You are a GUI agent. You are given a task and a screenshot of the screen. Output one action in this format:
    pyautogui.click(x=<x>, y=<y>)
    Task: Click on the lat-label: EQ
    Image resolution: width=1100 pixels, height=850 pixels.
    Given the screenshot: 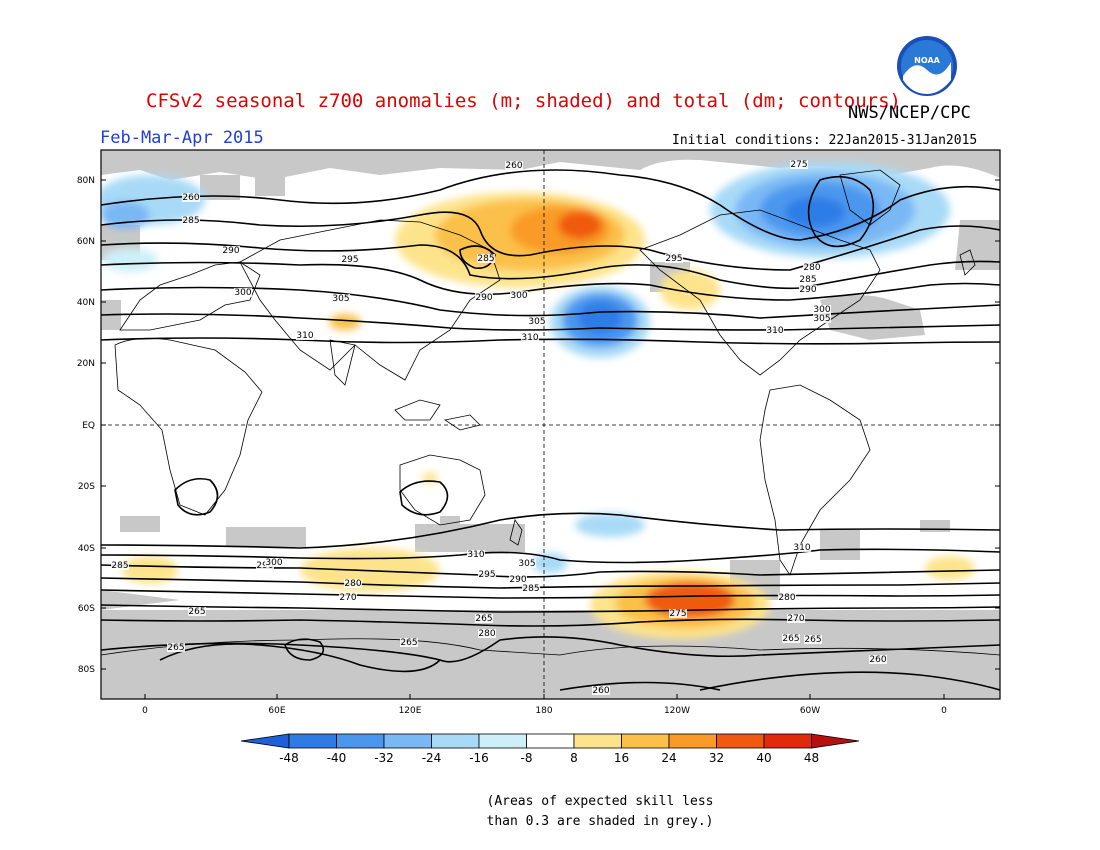 What is the action you would take?
    pyautogui.click(x=88, y=426)
    